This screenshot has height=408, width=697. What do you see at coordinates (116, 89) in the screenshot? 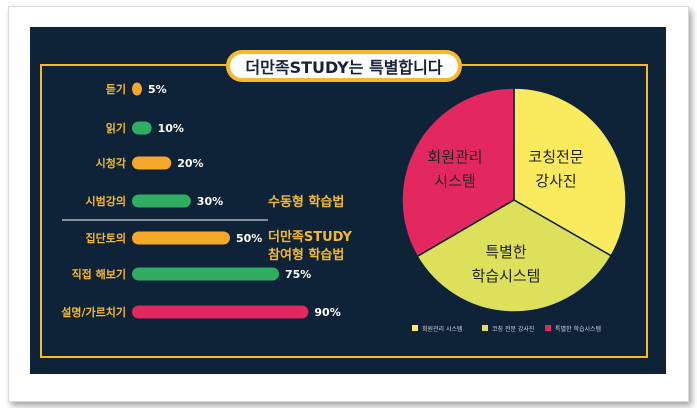
I see `bar-category-label: 듣기` at bounding box center [116, 89].